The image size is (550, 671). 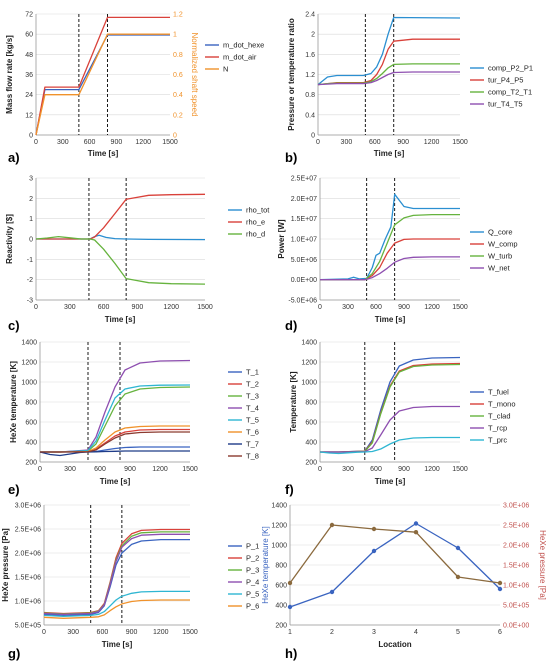 What do you see at coordinates (31, 219) in the screenshot?
I see `y-tick-label: 1` at bounding box center [31, 219].